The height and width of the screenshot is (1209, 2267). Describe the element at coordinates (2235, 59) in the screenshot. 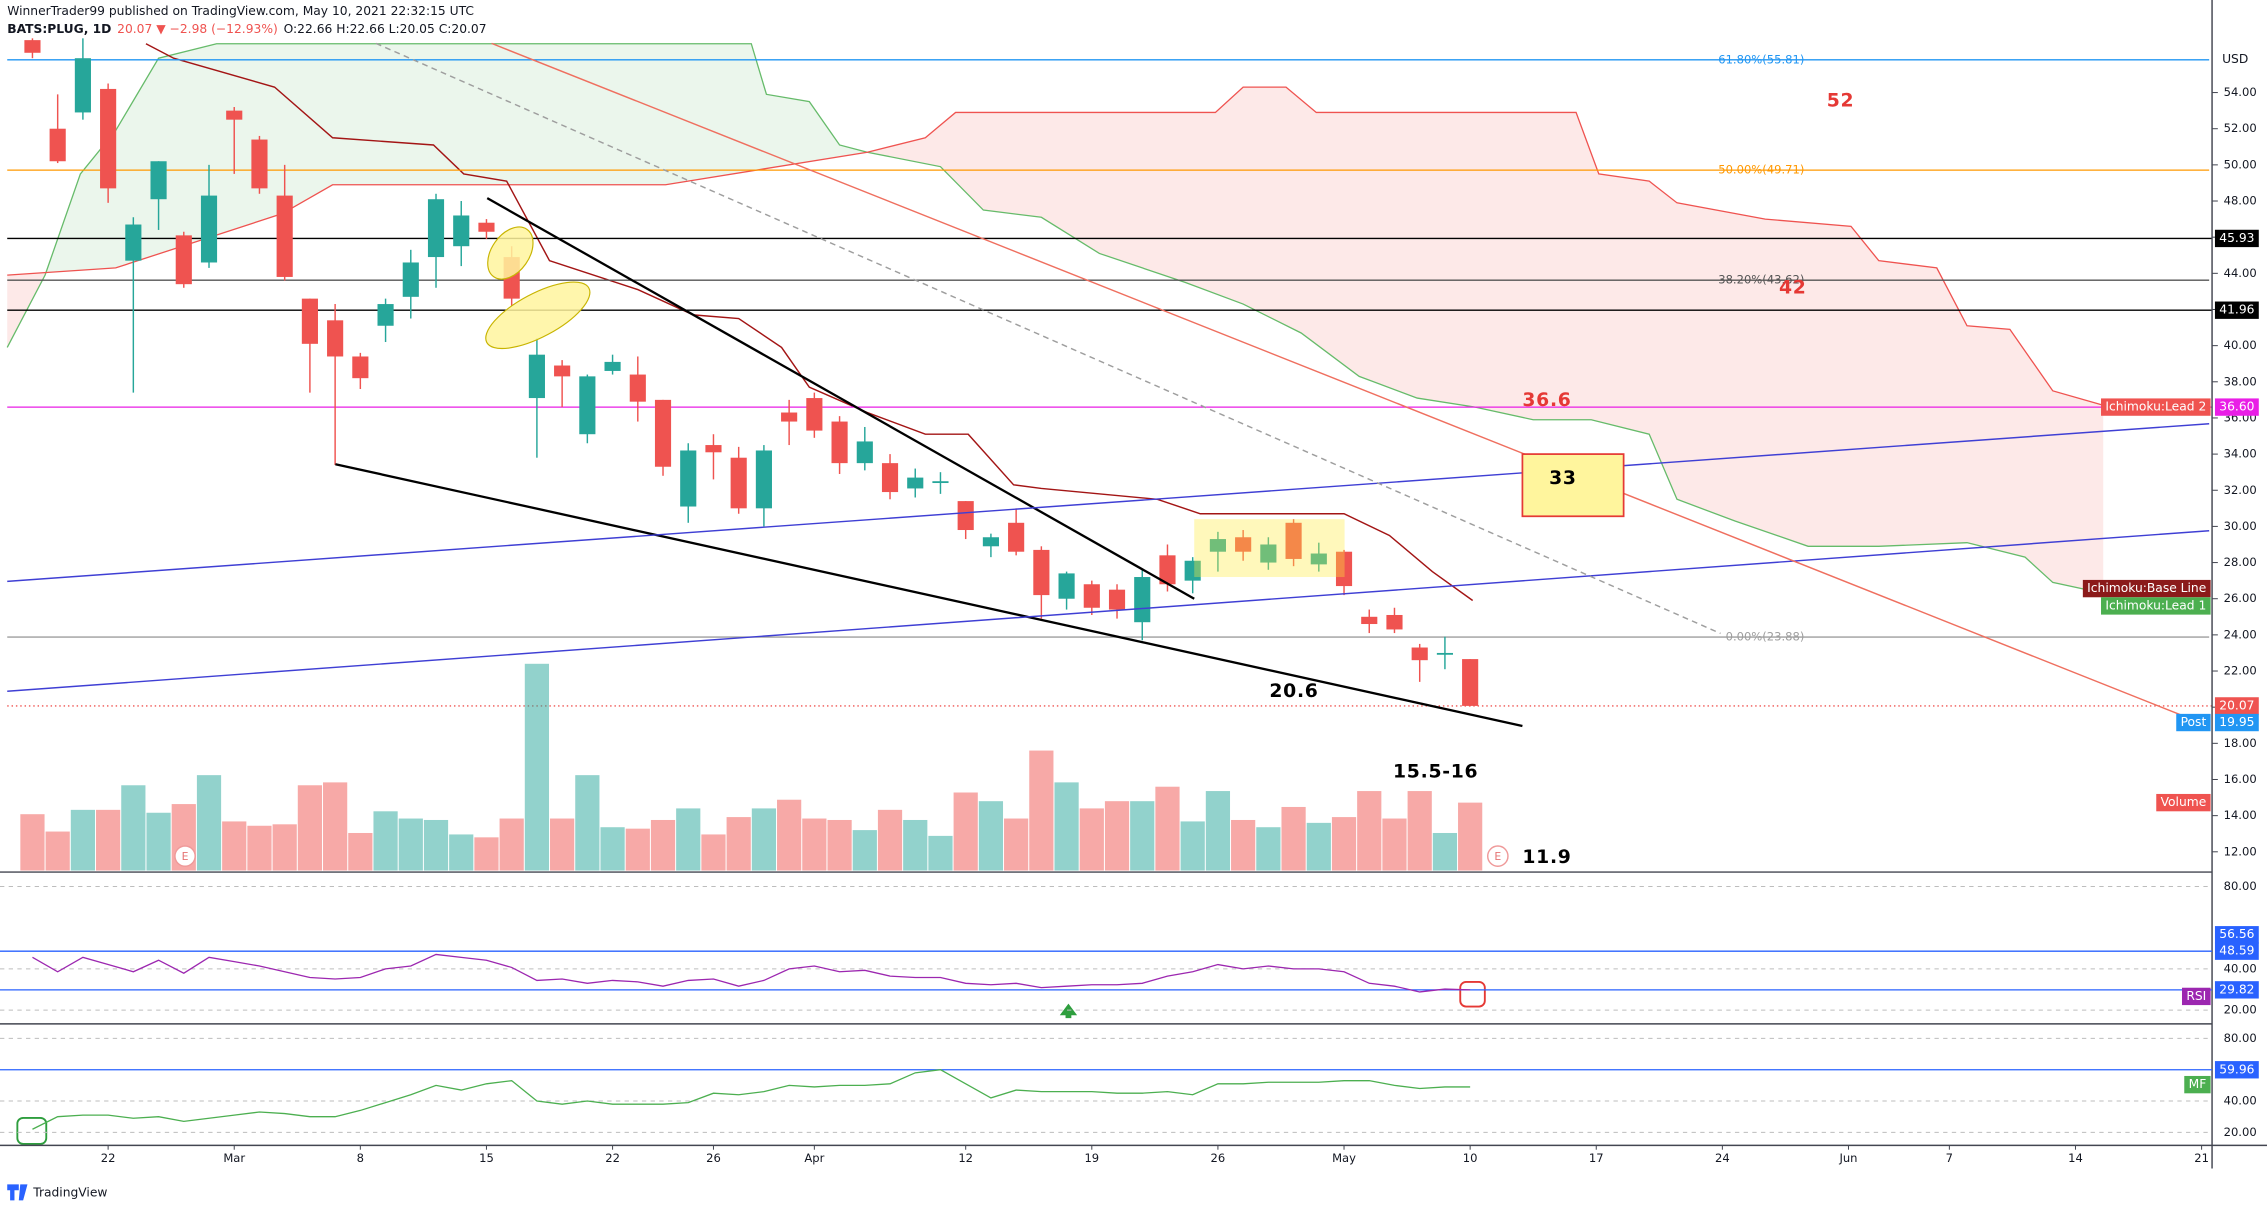

I see `currency: USD` at that location.